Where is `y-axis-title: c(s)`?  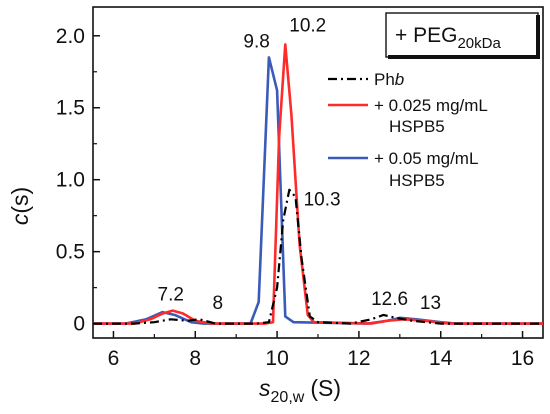 y-axis-title: c(s) is located at coordinates (20, 206).